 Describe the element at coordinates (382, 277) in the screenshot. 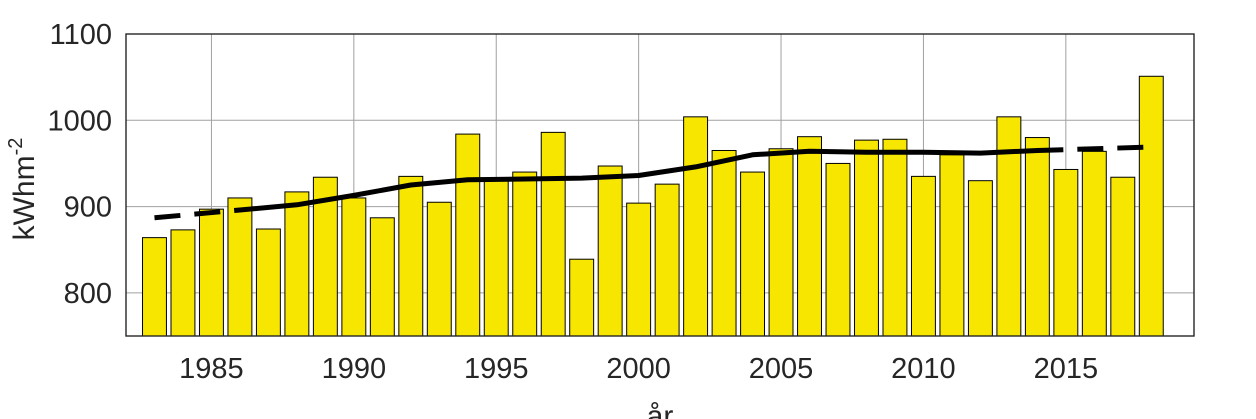

I see `bar-1991` at that location.